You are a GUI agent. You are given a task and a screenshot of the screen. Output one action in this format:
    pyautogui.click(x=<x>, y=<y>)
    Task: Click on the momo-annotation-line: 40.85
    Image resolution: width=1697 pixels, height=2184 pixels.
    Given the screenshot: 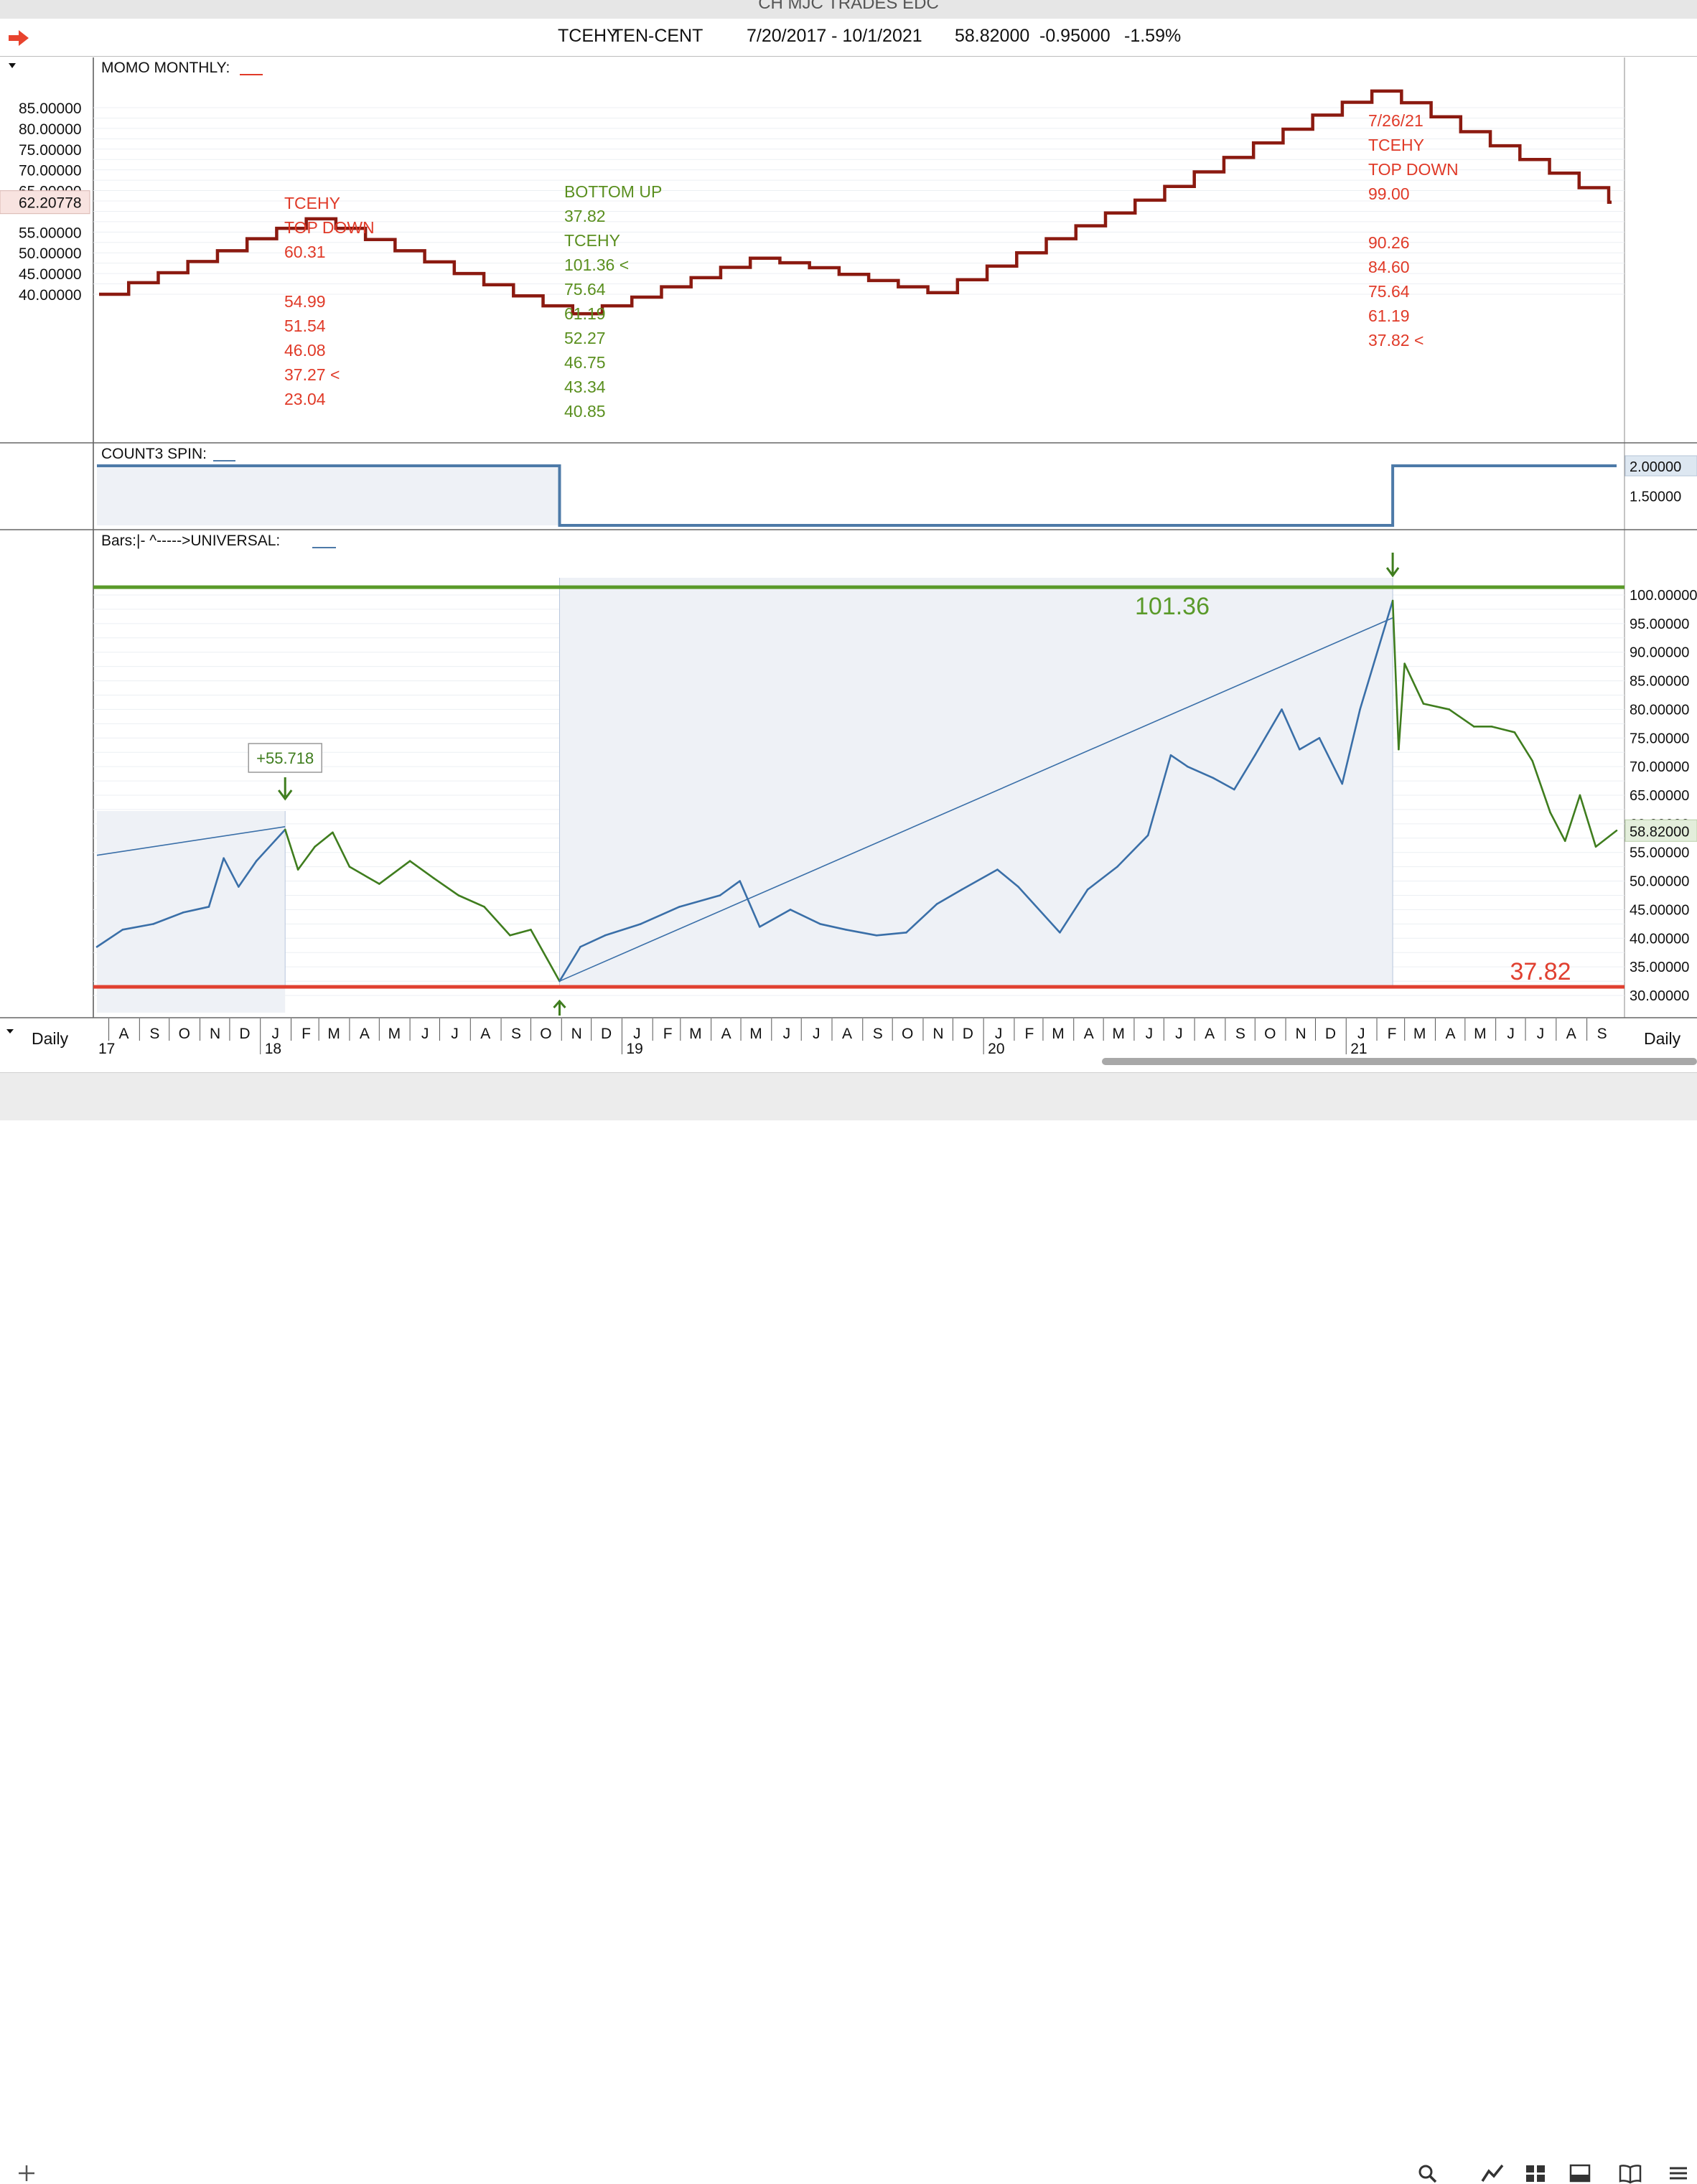 What is the action you would take?
    pyautogui.click(x=585, y=411)
    